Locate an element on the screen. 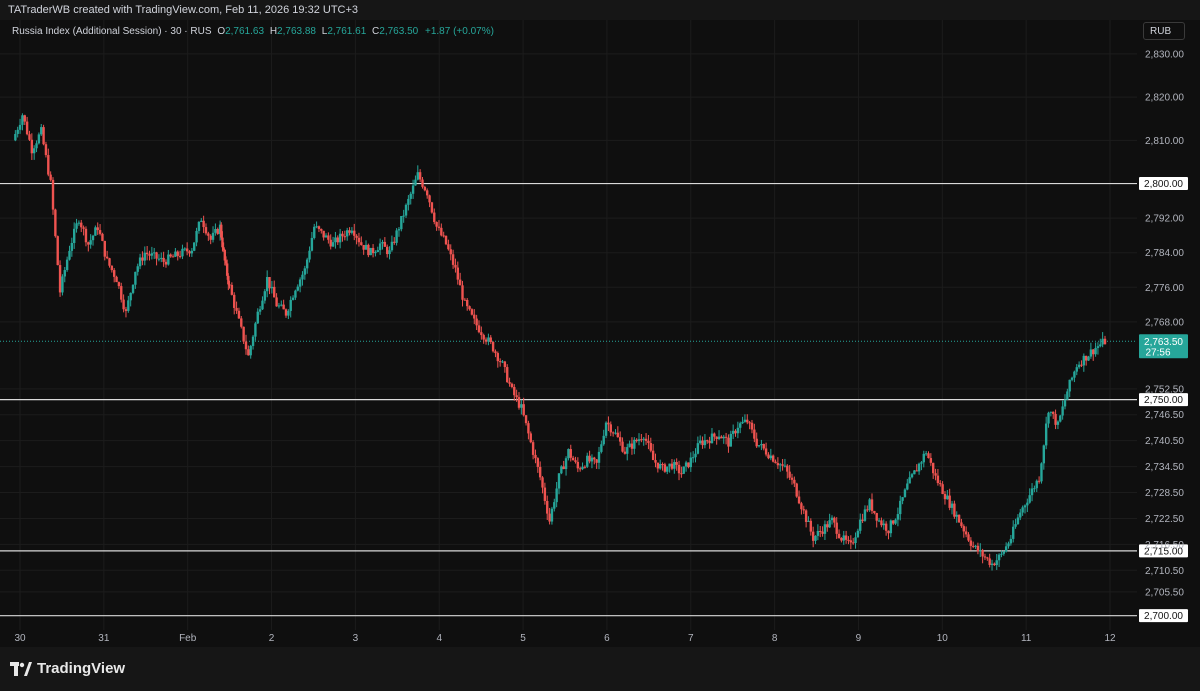  currency-button: RUB is located at coordinates (1164, 31).